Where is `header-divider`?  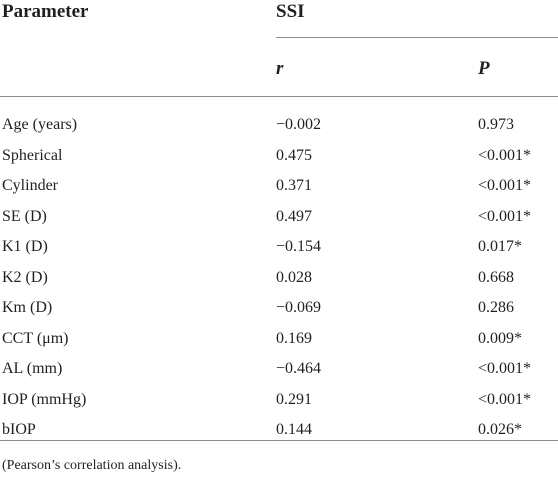
header-divider is located at coordinates (279, 96).